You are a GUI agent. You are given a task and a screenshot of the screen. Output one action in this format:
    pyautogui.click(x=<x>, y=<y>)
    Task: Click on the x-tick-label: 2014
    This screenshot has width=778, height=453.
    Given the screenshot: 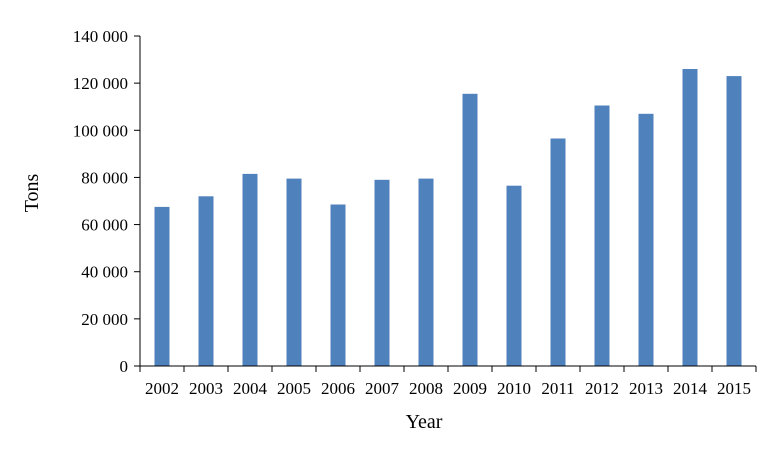 What is the action you would take?
    pyautogui.click(x=690, y=388)
    